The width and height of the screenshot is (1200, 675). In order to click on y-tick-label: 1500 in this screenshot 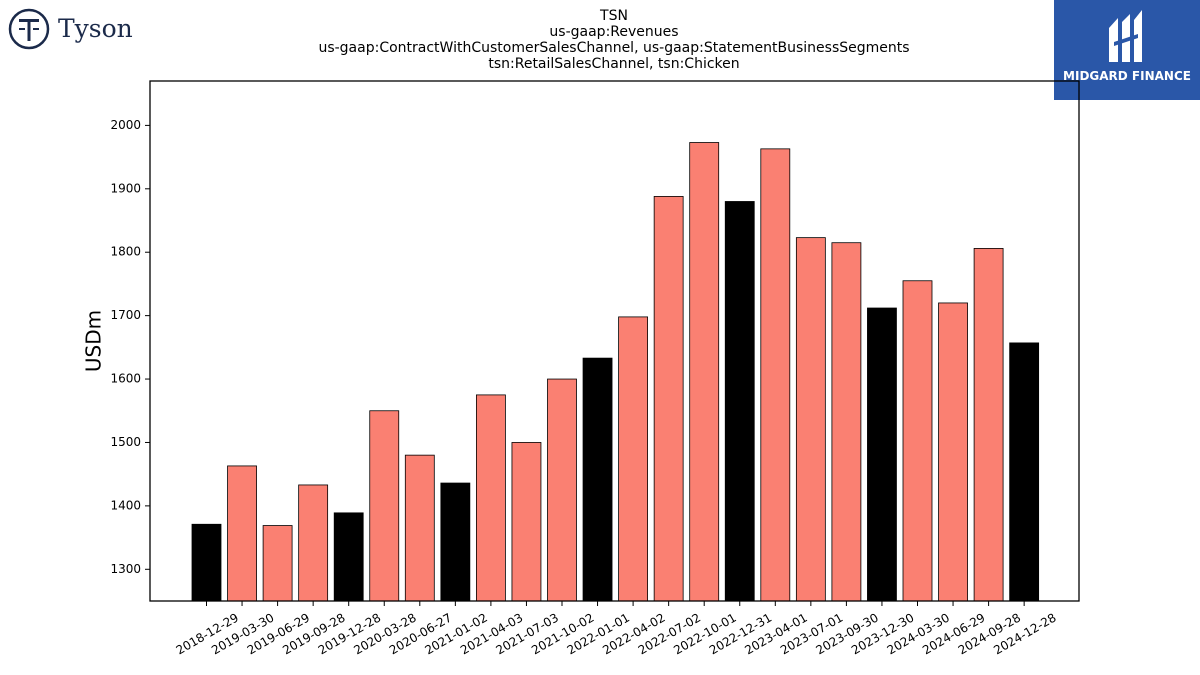, I will do `click(125, 442)`.